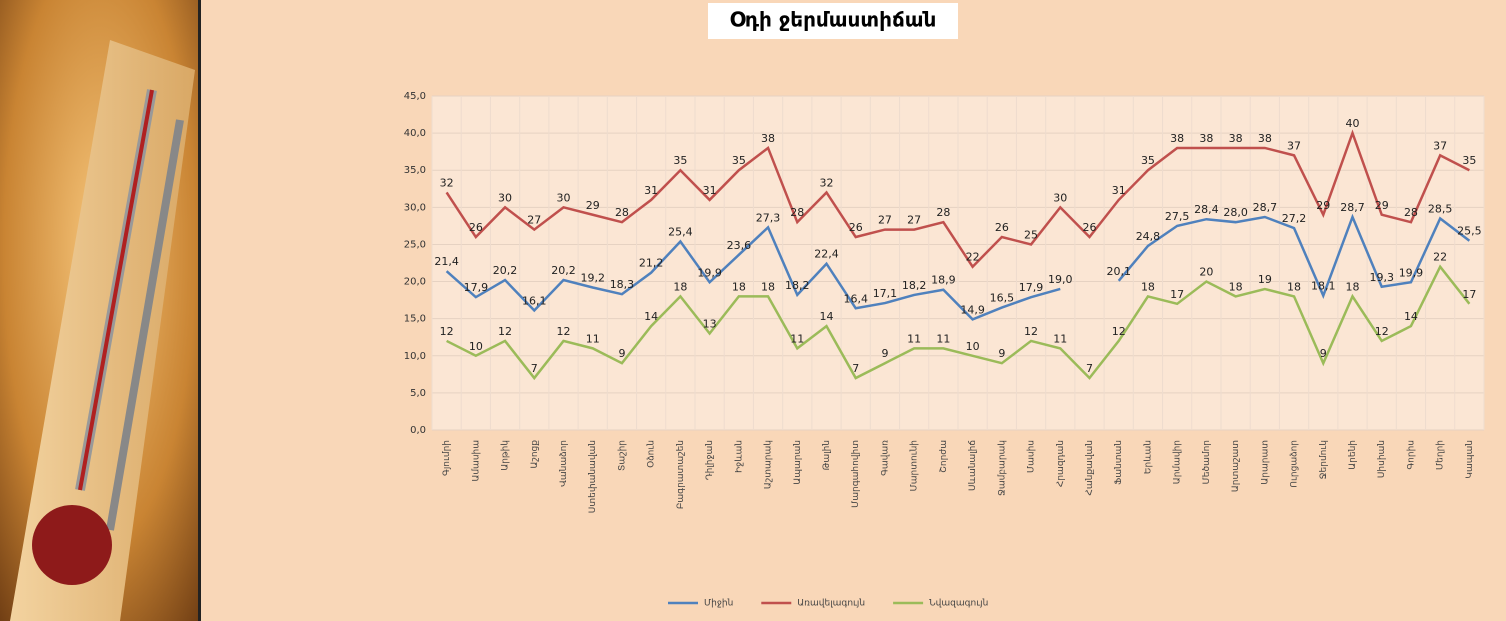  Describe the element at coordinates (914, 285) in the screenshot. I see `data-label: 18,2` at that location.